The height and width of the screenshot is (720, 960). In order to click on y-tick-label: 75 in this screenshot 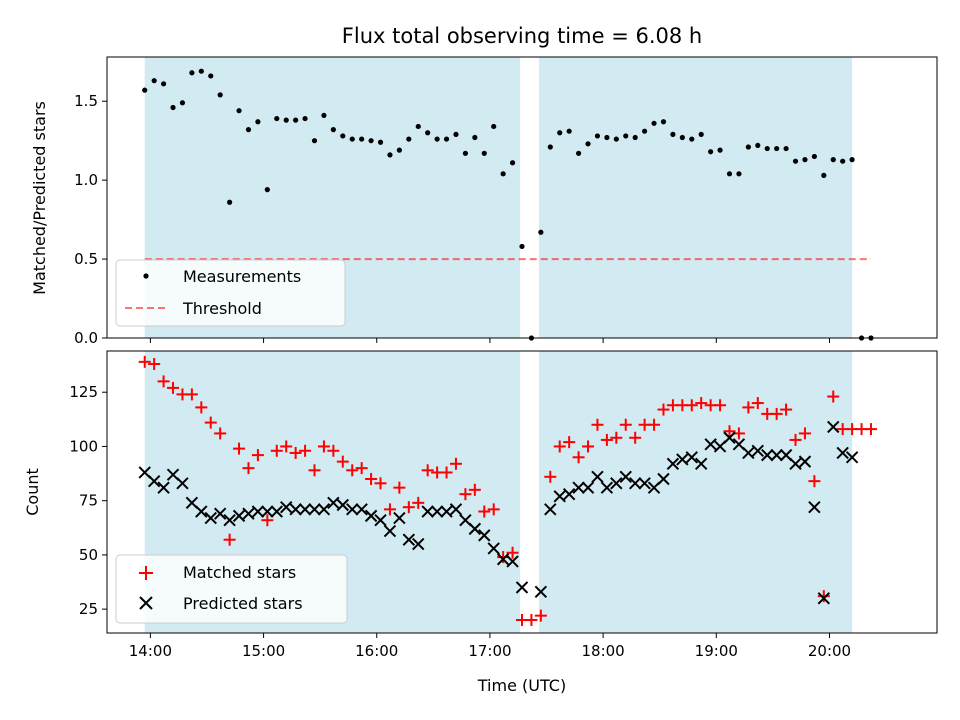, I will do `click(88, 501)`.